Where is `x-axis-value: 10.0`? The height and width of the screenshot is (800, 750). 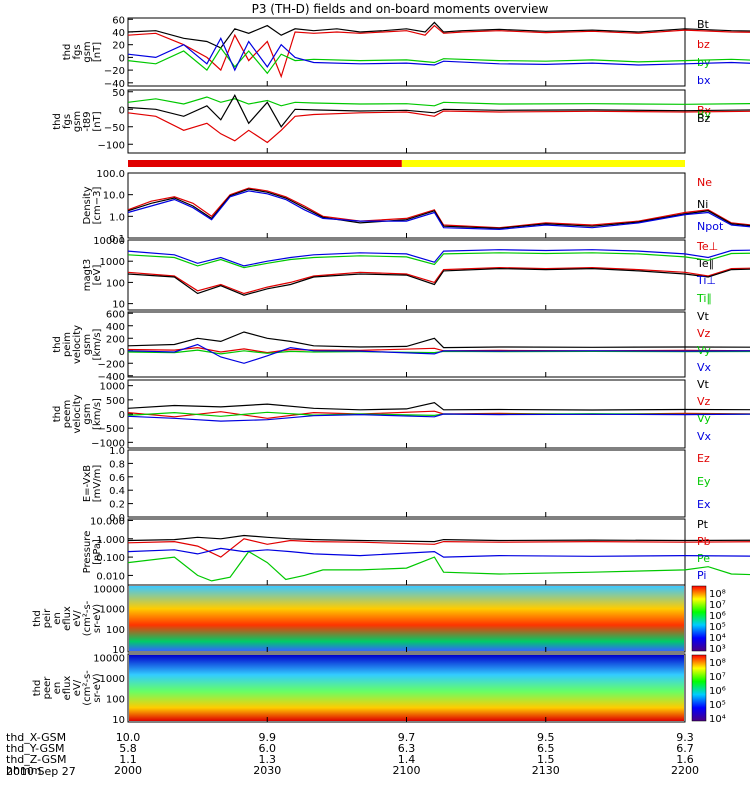 x-axis-value: 10.0 is located at coordinates (128, 737).